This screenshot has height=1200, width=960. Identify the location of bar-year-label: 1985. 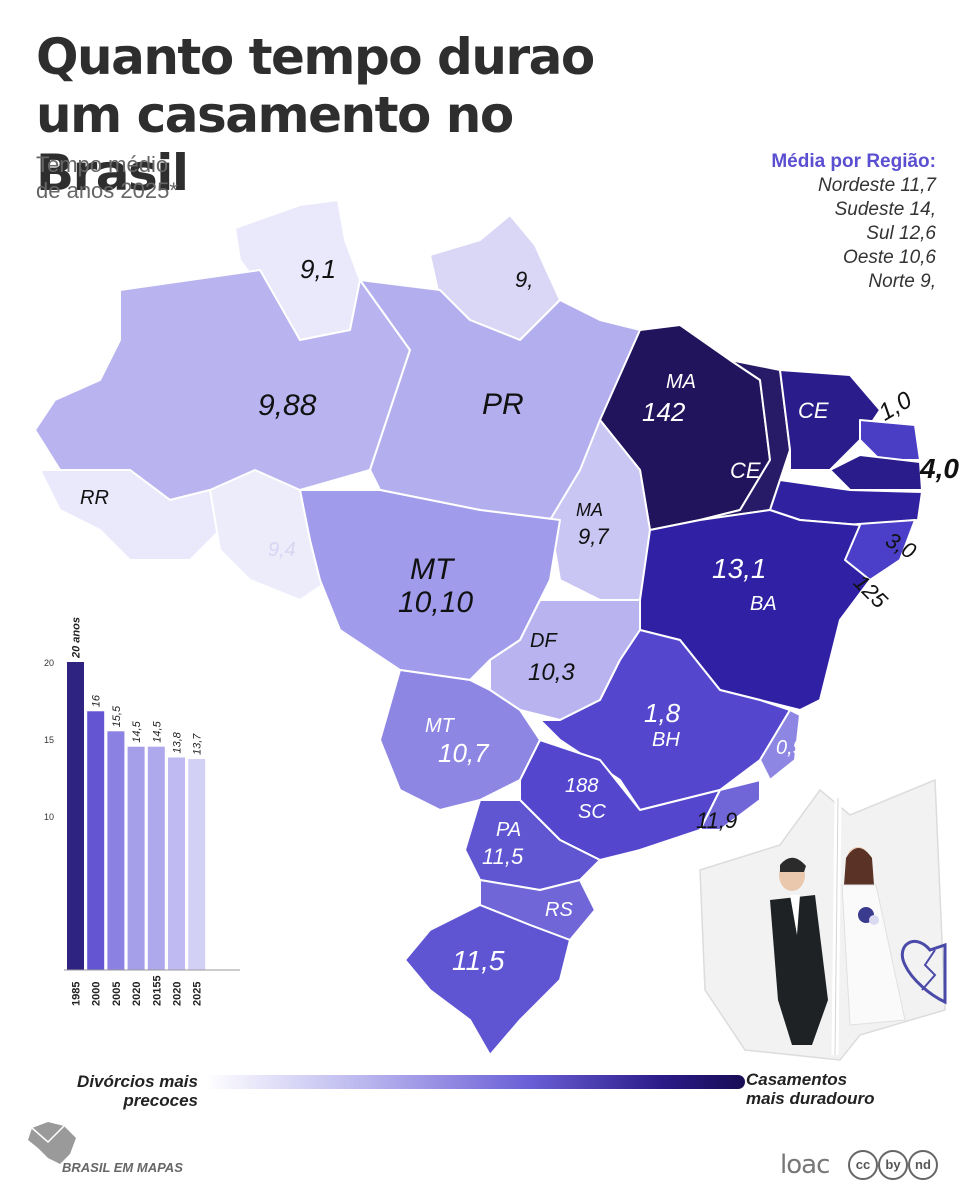
(77, 994).